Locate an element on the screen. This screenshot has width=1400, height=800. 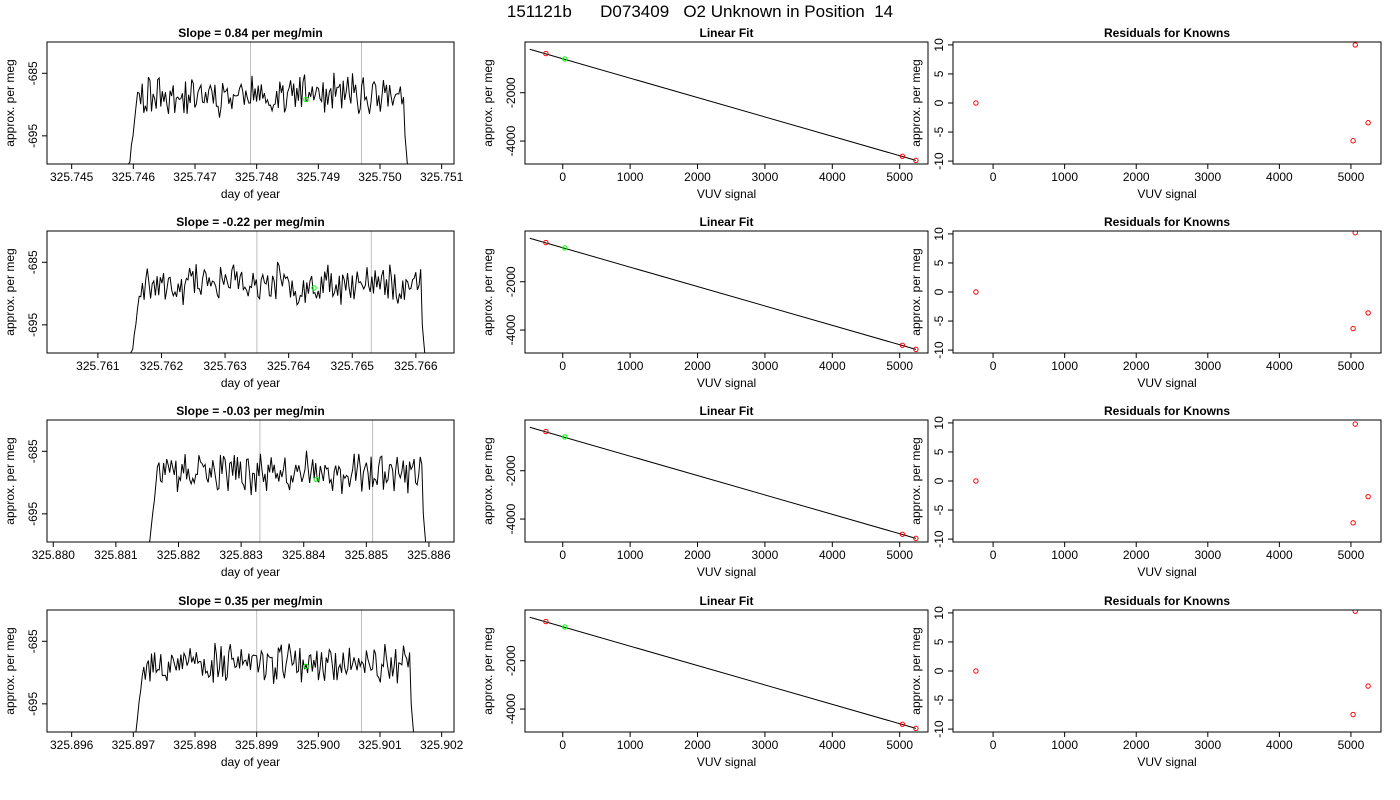
x-tick-label: 325.751 is located at coordinates (442, 177).